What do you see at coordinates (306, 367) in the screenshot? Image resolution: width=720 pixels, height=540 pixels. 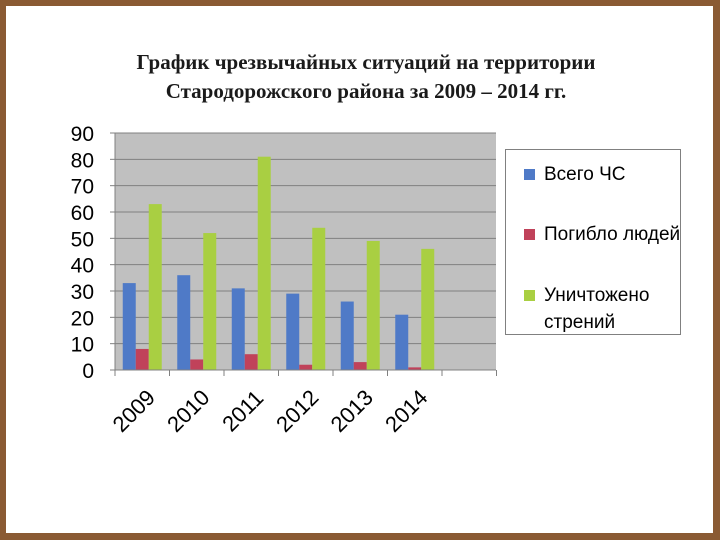 I see `bar-2-2012` at bounding box center [306, 367].